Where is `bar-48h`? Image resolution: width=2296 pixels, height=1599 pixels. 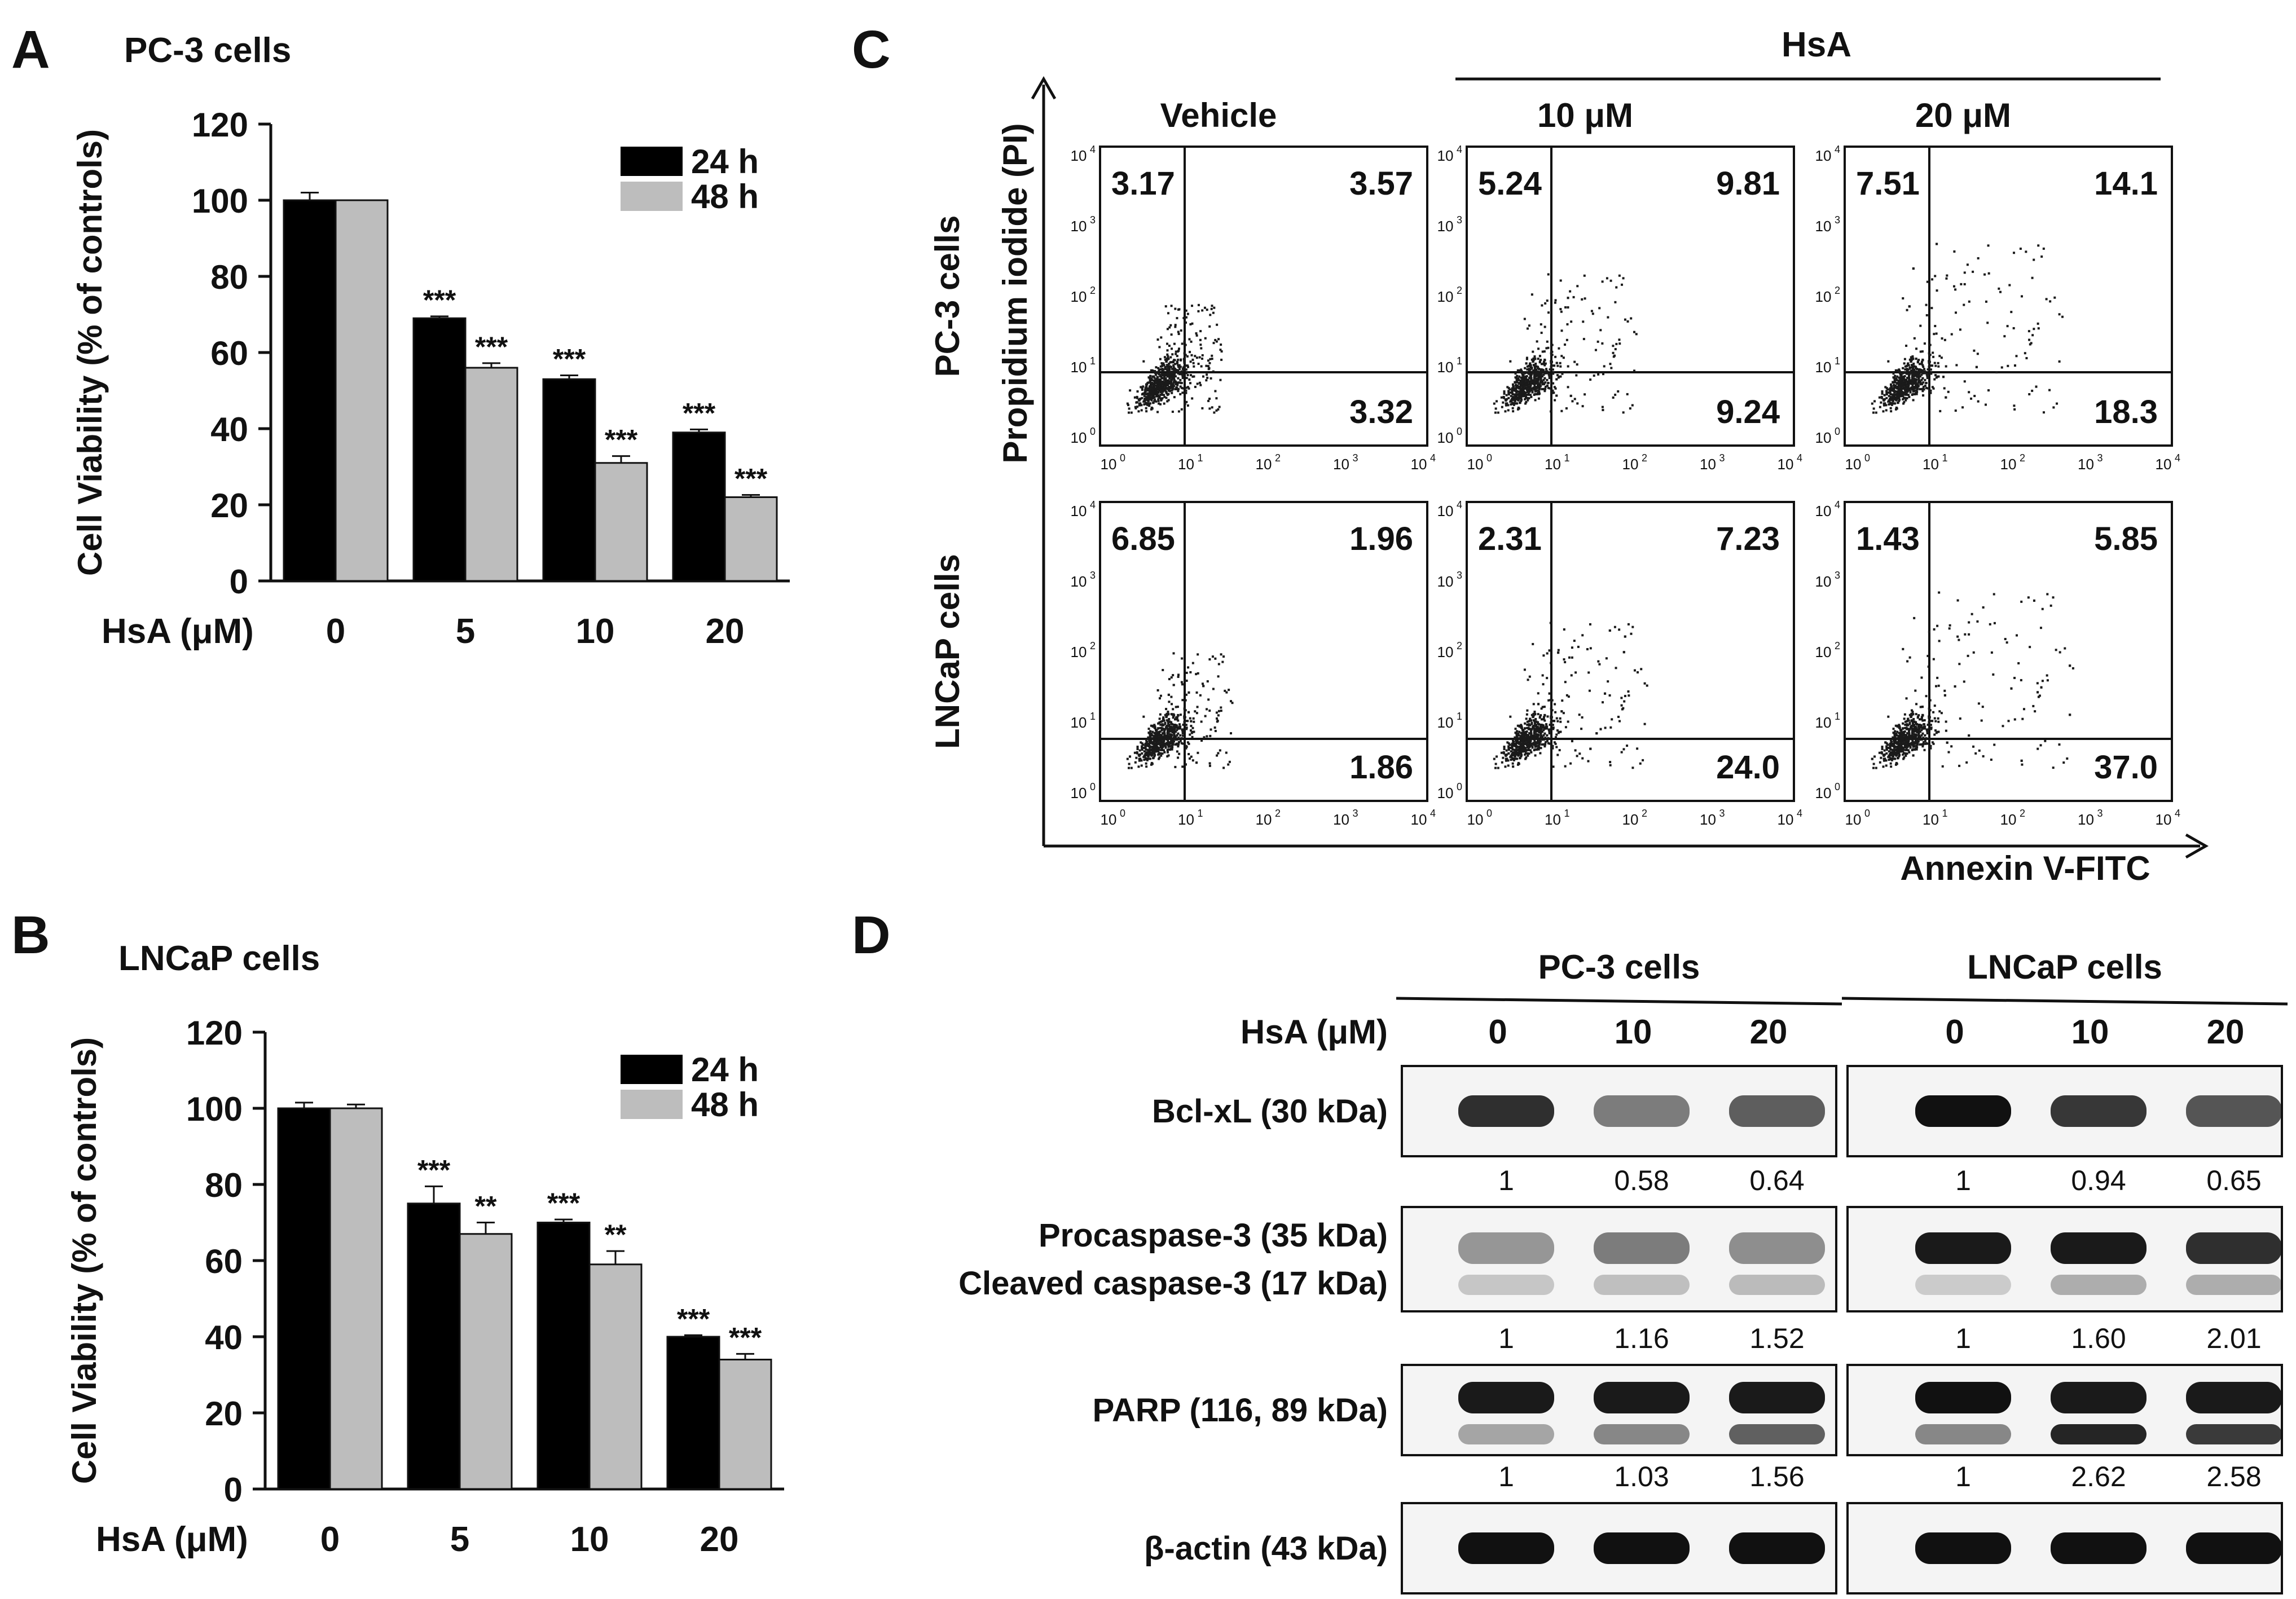
bar-48h is located at coordinates (615, 1376).